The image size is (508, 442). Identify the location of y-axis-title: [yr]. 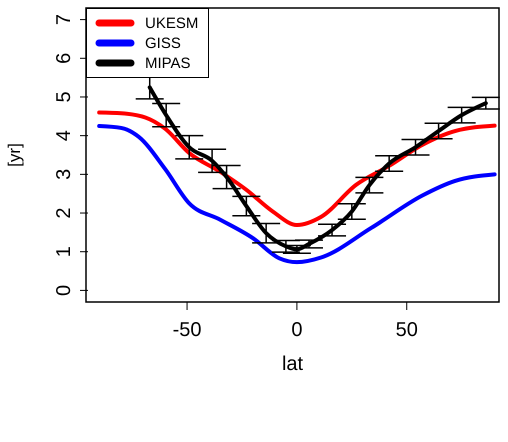
(14, 155).